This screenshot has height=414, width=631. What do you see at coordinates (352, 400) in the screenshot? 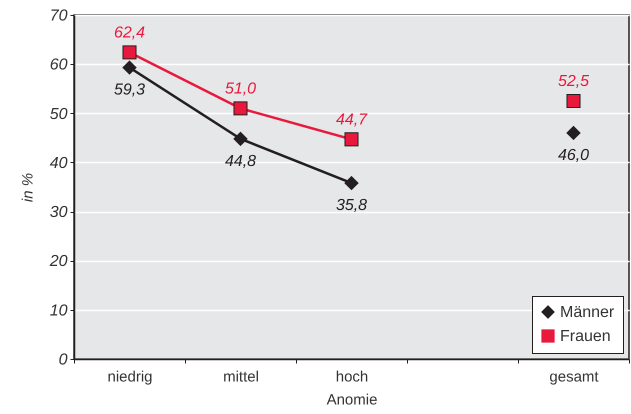
I see `x-axis-title: Anomie` at bounding box center [352, 400].